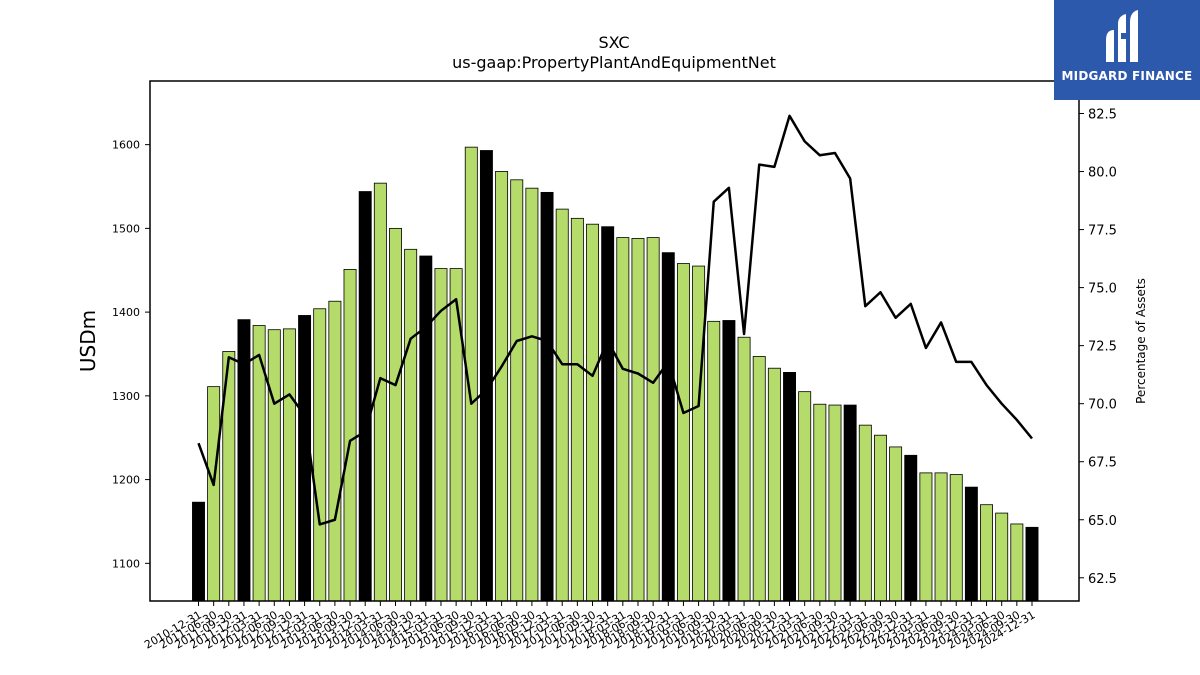  Describe the element at coordinates (614, 62) in the screenshot. I see `chart-subtitle: us-gaap:PropertyPlantAndEquipmentNet` at that location.